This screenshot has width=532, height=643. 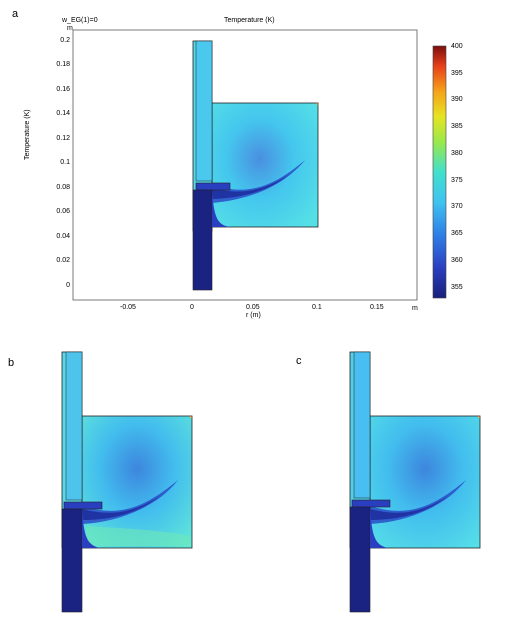 What do you see at coordinates (127, 482) in the screenshot?
I see `temperature-plot-b` at bounding box center [127, 482].